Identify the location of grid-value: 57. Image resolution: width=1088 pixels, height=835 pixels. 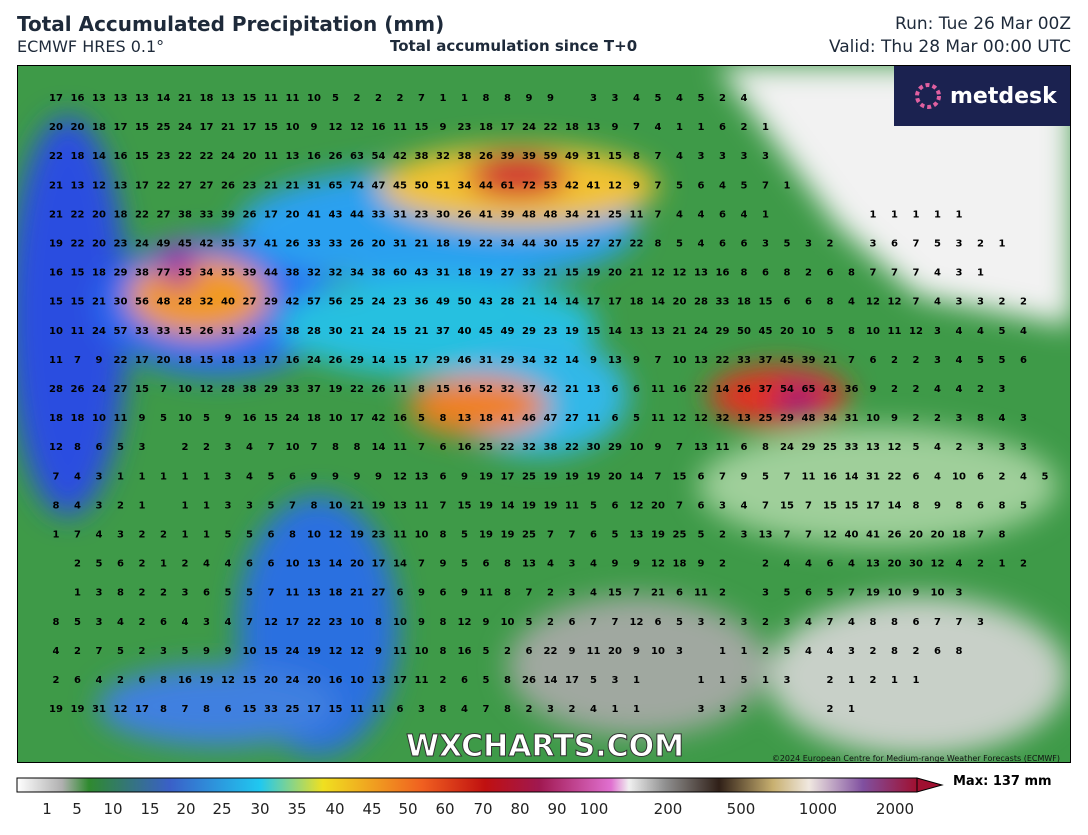
(314, 302).